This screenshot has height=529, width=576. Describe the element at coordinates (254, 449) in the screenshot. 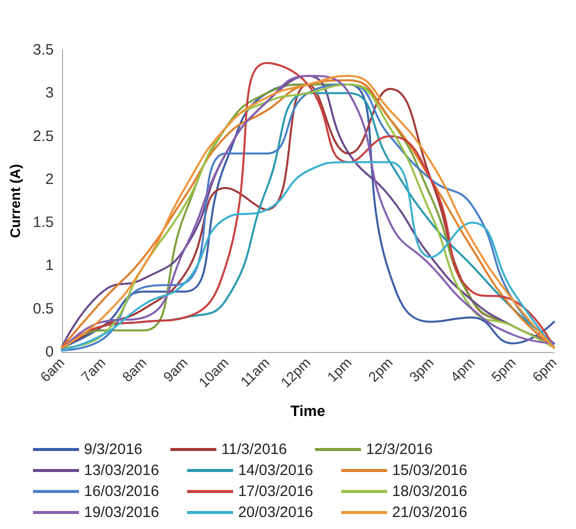

I see `legend-label: 11/3/2016` at that location.